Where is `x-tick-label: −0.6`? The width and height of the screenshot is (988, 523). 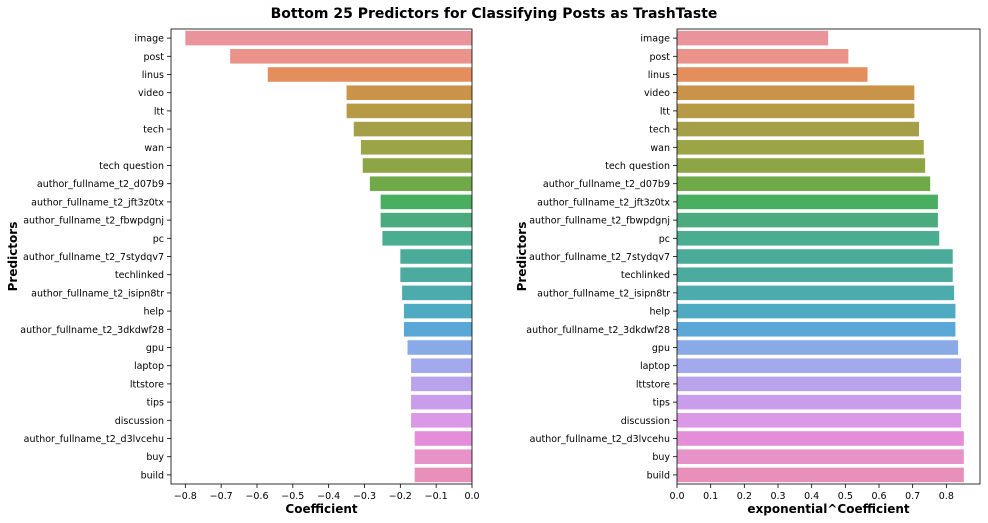 x-tick-label: −0.6 is located at coordinates (256, 496).